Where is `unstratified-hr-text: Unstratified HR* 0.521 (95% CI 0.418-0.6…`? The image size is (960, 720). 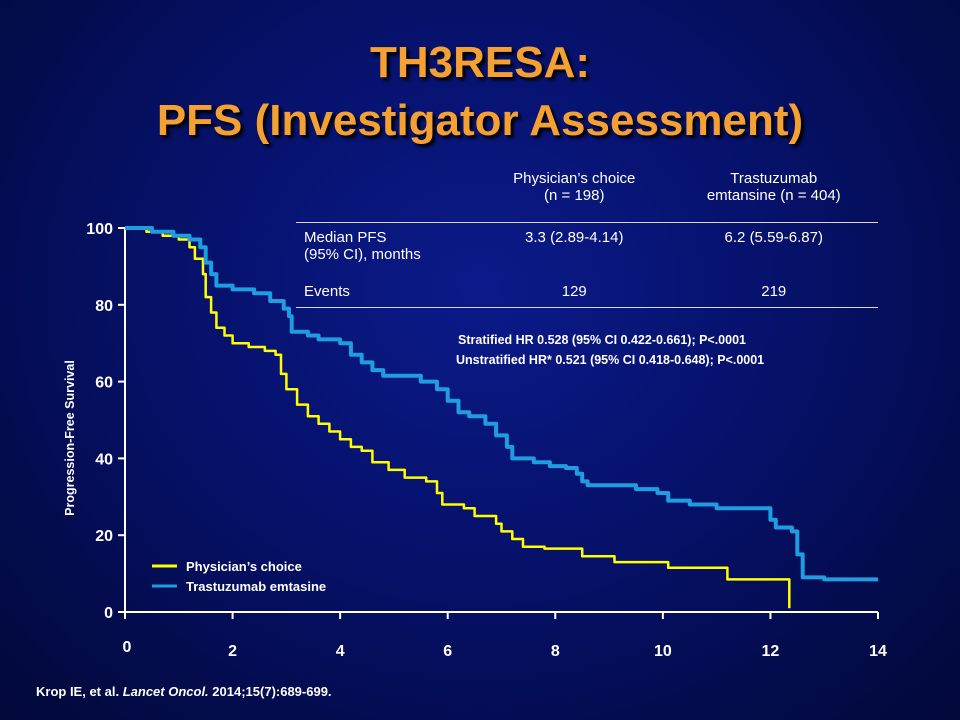 unstratified-hr-text: Unstratified HR* 0.521 (95% CI 0.418-0.6… is located at coordinates (610, 360).